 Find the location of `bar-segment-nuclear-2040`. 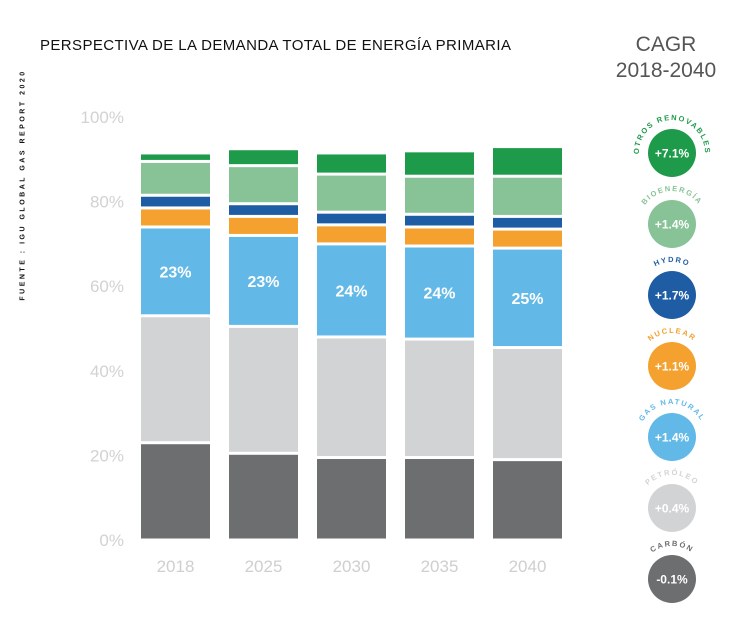

bar-segment-nuclear-2040 is located at coordinates (527, 238).